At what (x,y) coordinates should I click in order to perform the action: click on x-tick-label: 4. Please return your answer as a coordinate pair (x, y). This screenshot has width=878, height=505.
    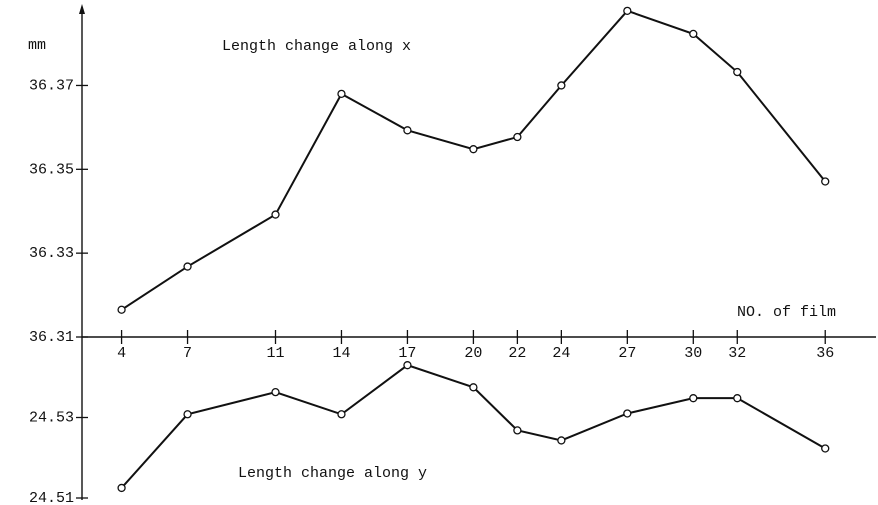
    Looking at the image, I should click on (121, 353).